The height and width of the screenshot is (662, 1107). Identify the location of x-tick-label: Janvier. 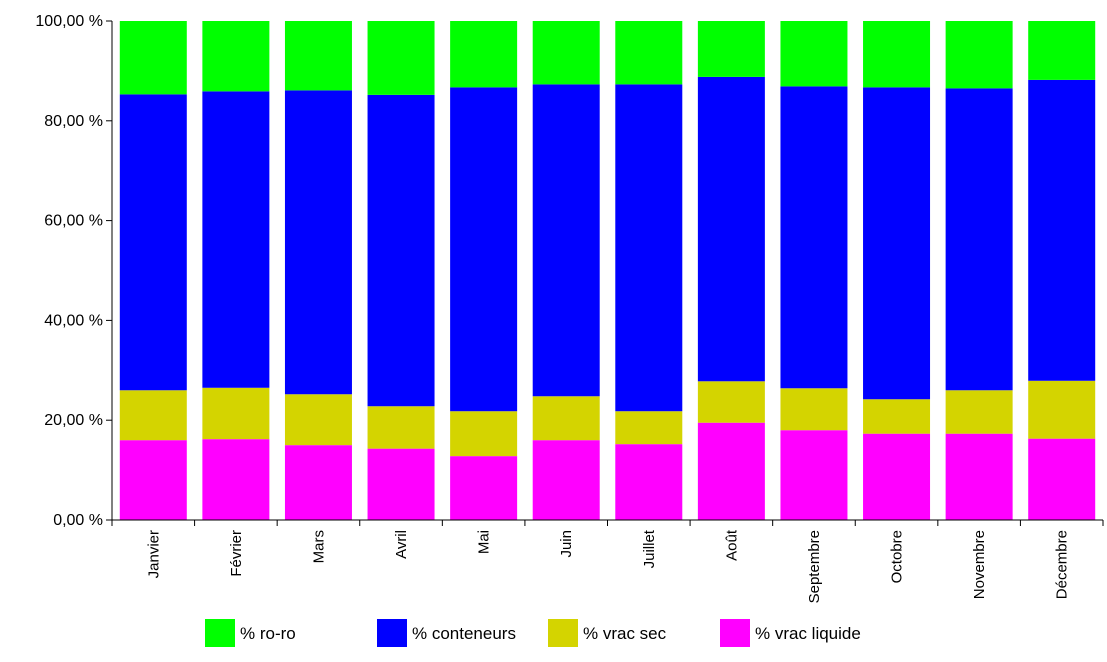
(153, 554).